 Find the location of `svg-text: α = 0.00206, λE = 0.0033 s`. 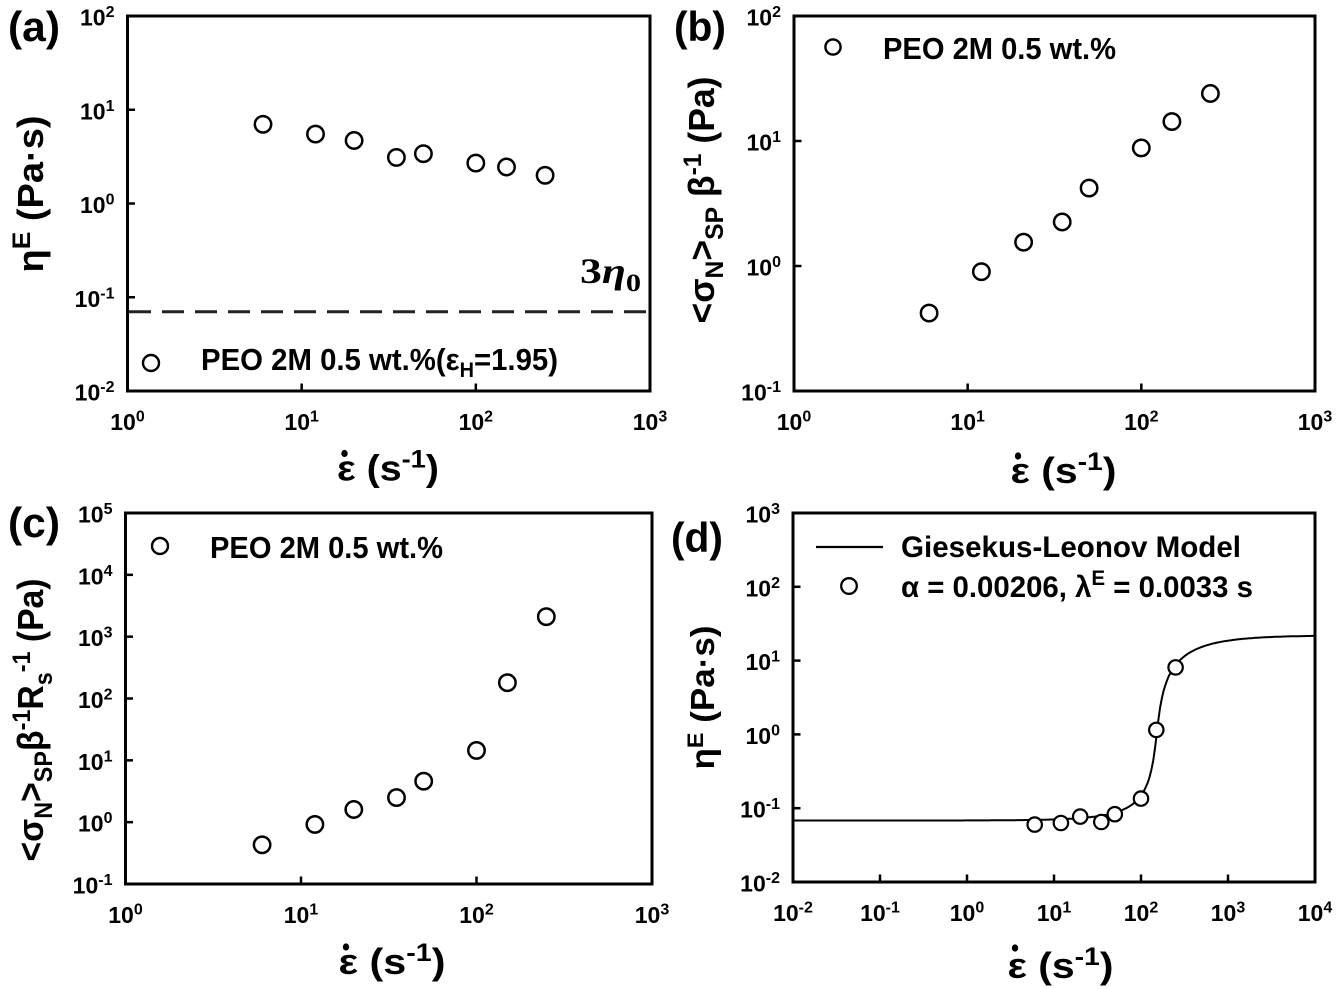

svg-text: α = 0.00206, λE = 0.0033 s is located at coordinates (1077, 585).